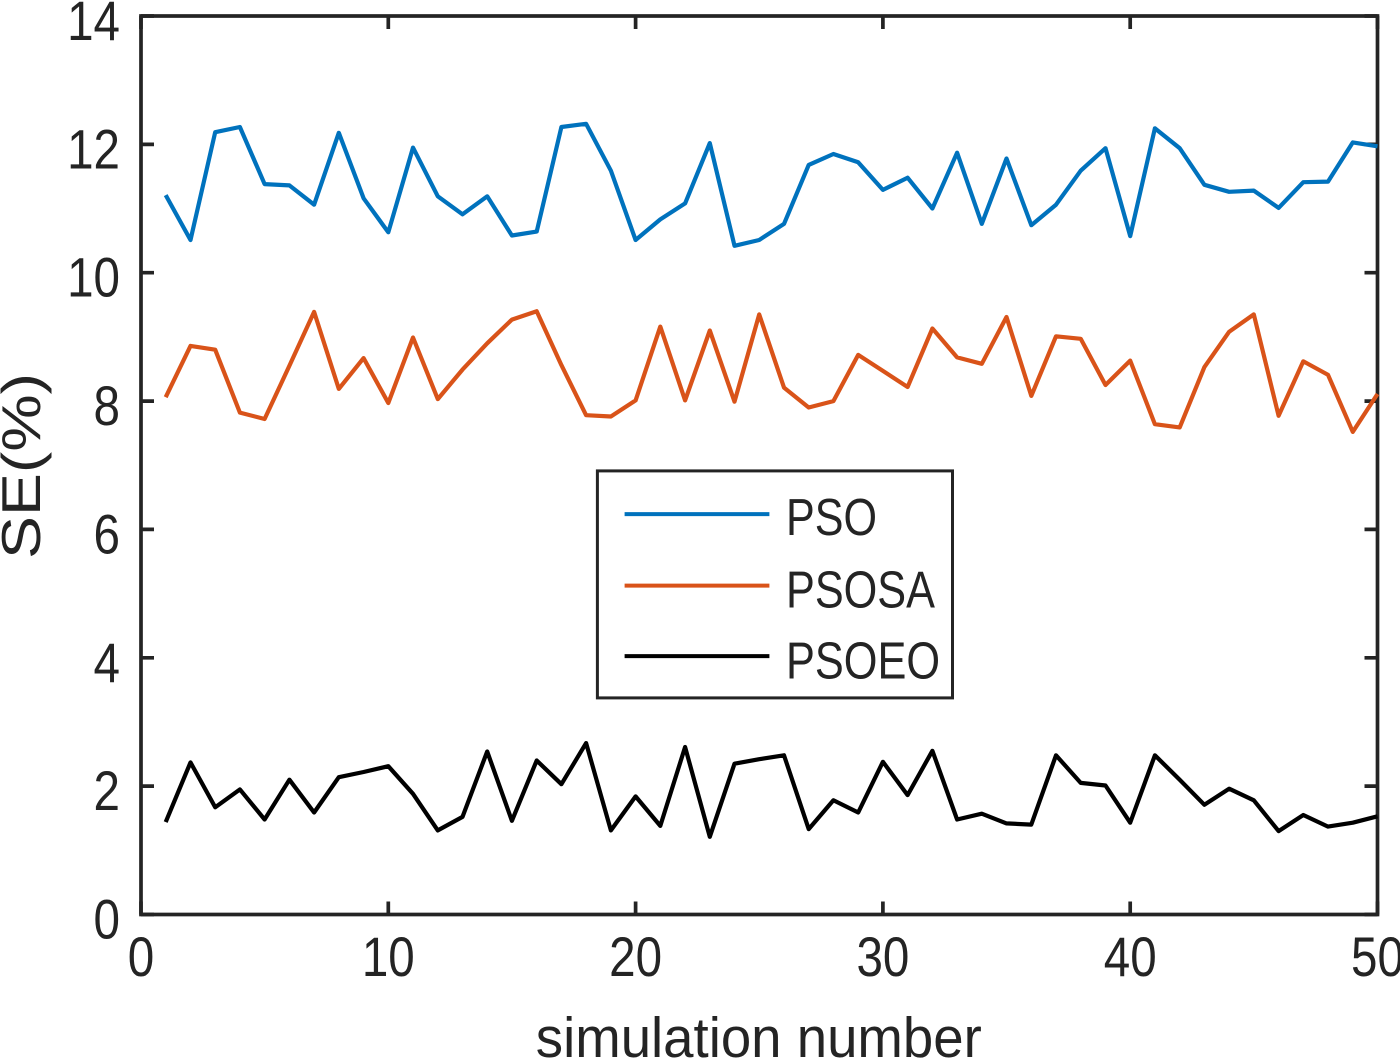 The image size is (1400, 1059). I want to click on svg-text: 30, so click(882, 956).